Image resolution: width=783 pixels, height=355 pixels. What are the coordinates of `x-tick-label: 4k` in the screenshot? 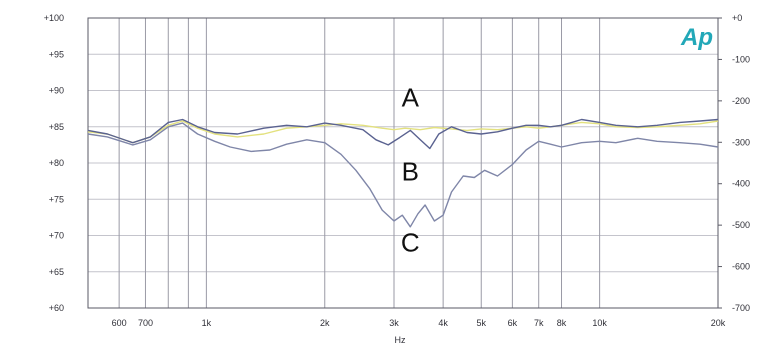 It's located at (443, 323).